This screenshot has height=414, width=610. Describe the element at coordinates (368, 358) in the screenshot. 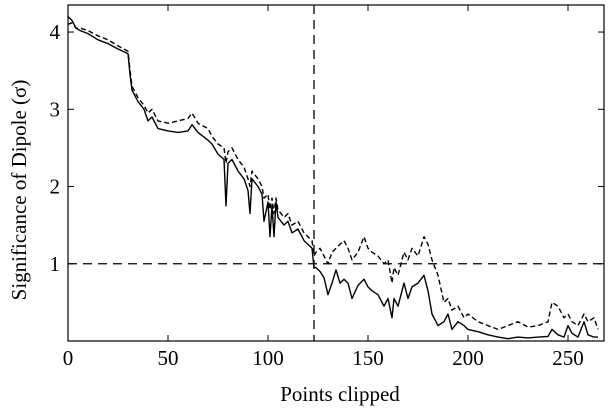

I see `x-tick-label: 150` at that location.